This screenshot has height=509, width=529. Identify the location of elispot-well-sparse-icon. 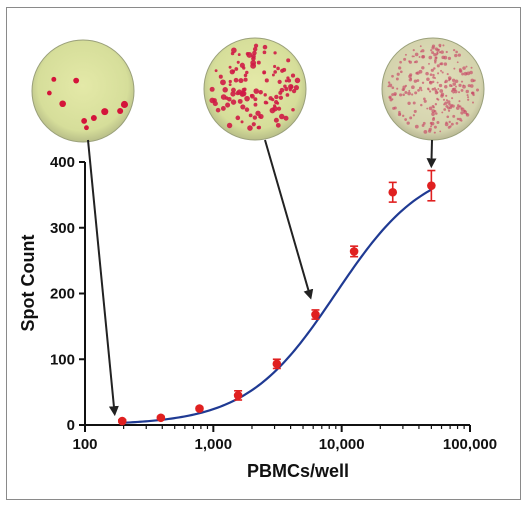
(83, 91).